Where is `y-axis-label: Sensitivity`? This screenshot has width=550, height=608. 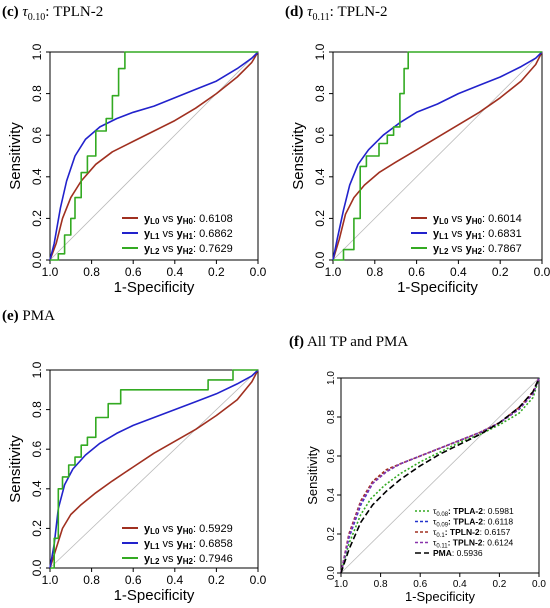 y-axis-label: Sensitivity is located at coordinates (15, 156).